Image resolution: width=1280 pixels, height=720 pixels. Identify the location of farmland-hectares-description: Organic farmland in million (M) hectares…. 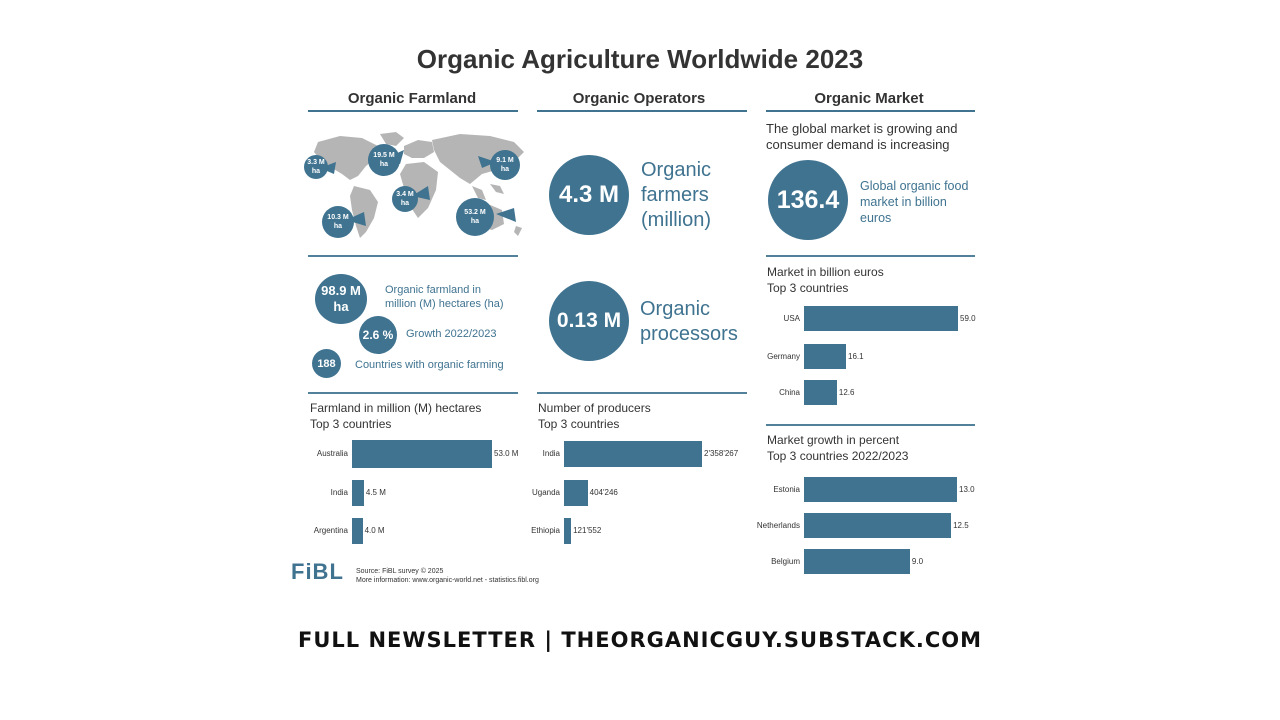
(444, 297).